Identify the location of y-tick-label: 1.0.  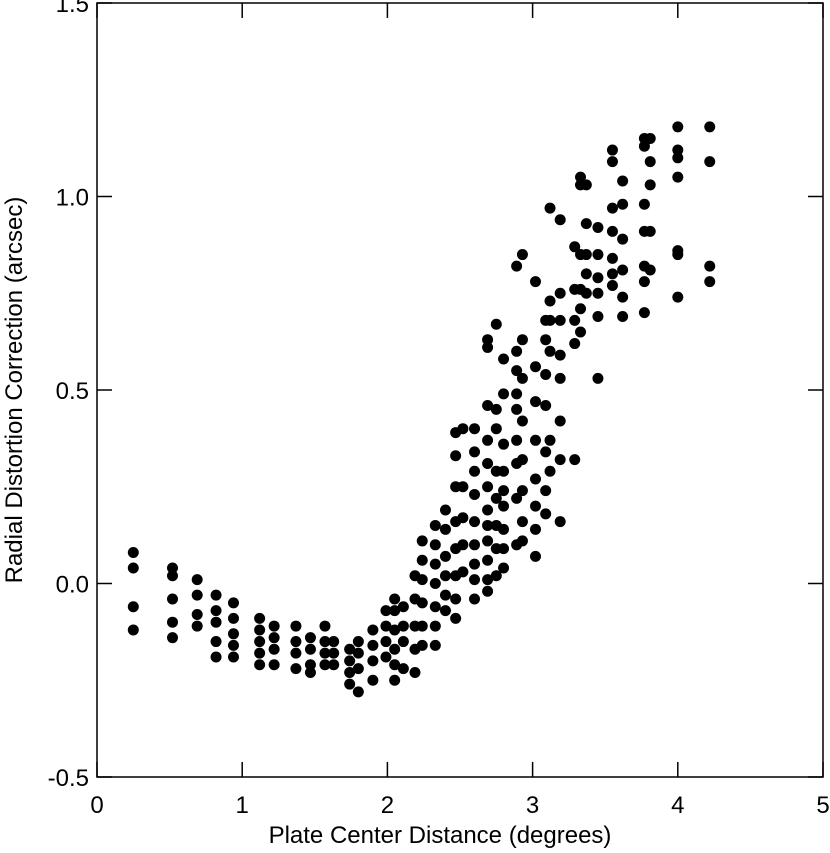
(72, 198).